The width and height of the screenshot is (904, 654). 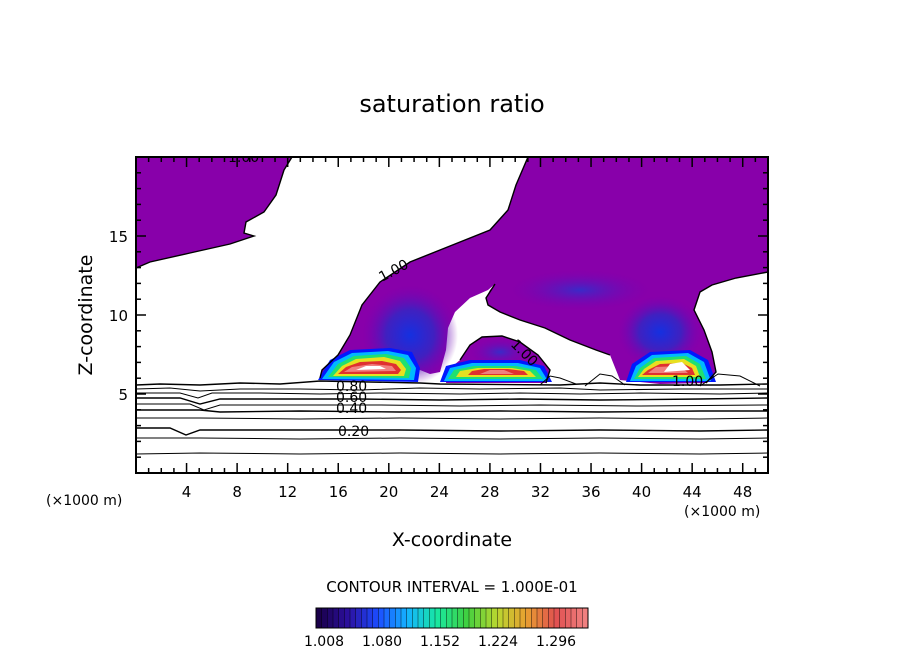 I want to click on contour-label: 0.20, so click(x=353, y=432).